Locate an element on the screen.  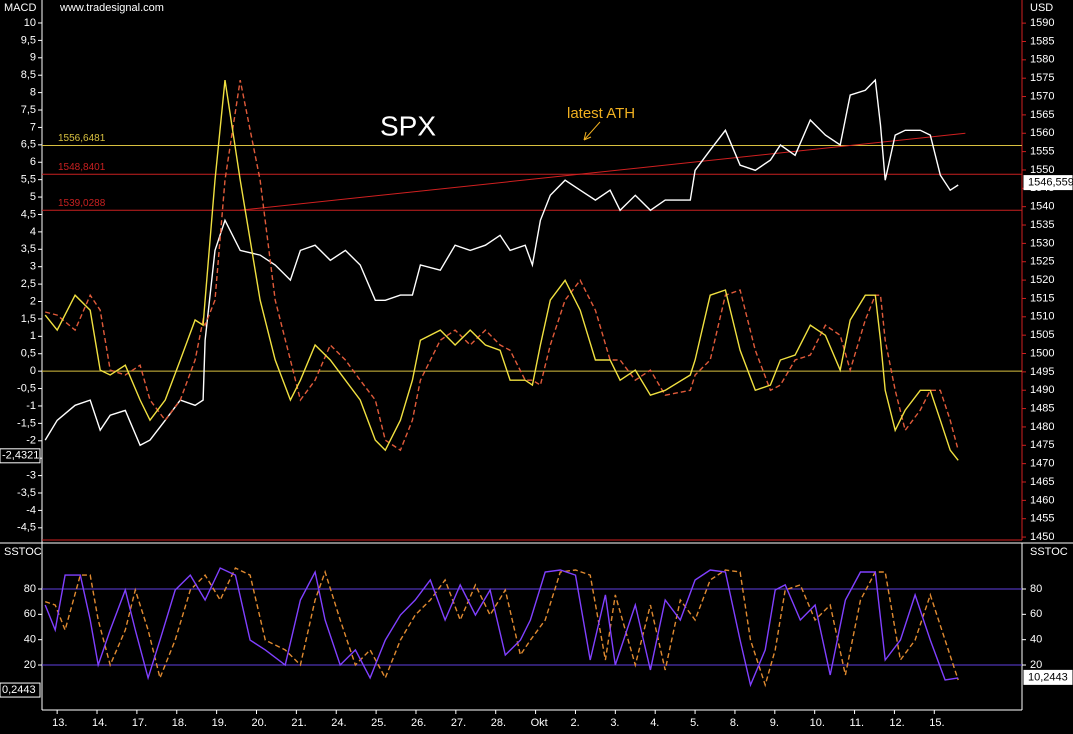
y2-tick-label: 1585 is located at coordinates (1042, 41).